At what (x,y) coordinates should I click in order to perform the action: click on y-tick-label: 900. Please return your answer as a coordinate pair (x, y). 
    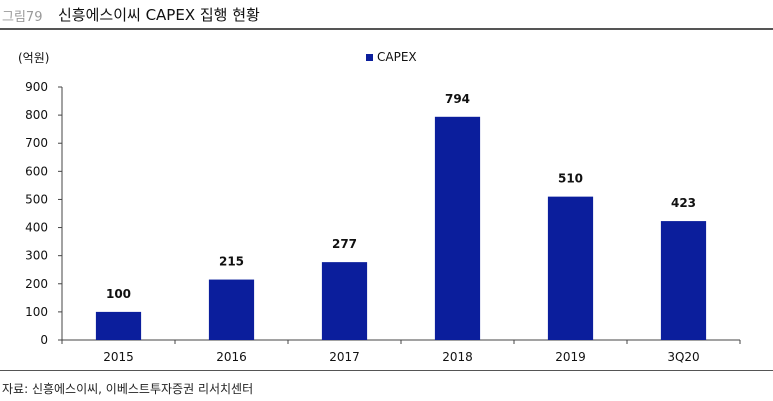
    Looking at the image, I should click on (36, 87).